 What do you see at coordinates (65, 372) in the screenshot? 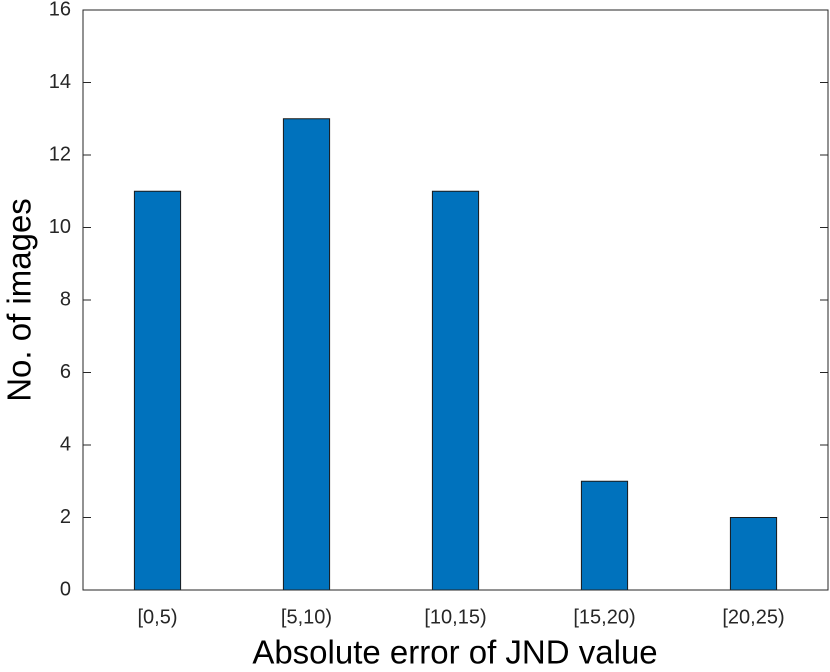
I see `y-tick-label: 6` at bounding box center [65, 372].